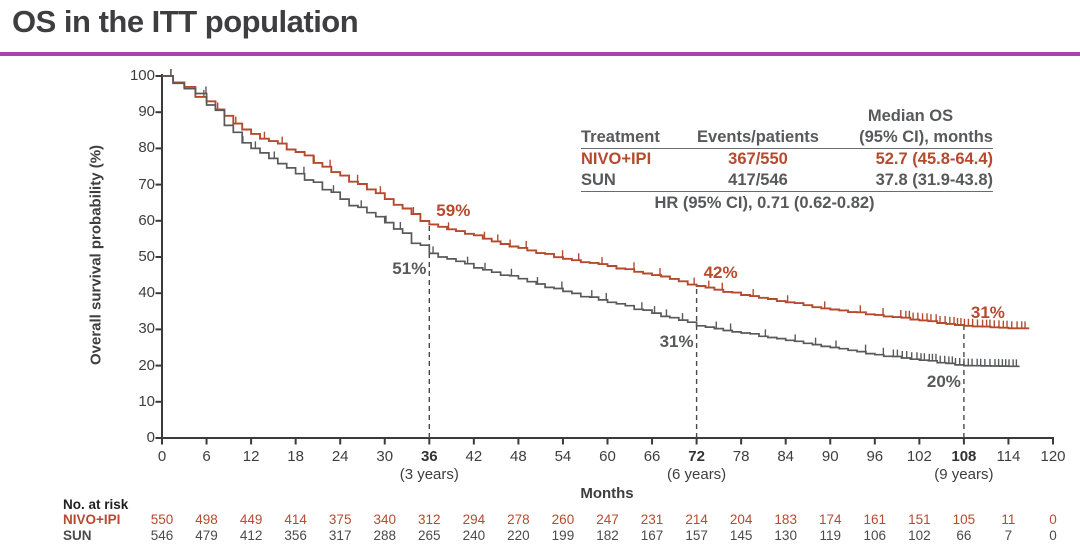 The width and height of the screenshot is (1080, 553). Describe the element at coordinates (787, 116) in the screenshot. I see `summary-table-header-line1: Median OS` at that location.